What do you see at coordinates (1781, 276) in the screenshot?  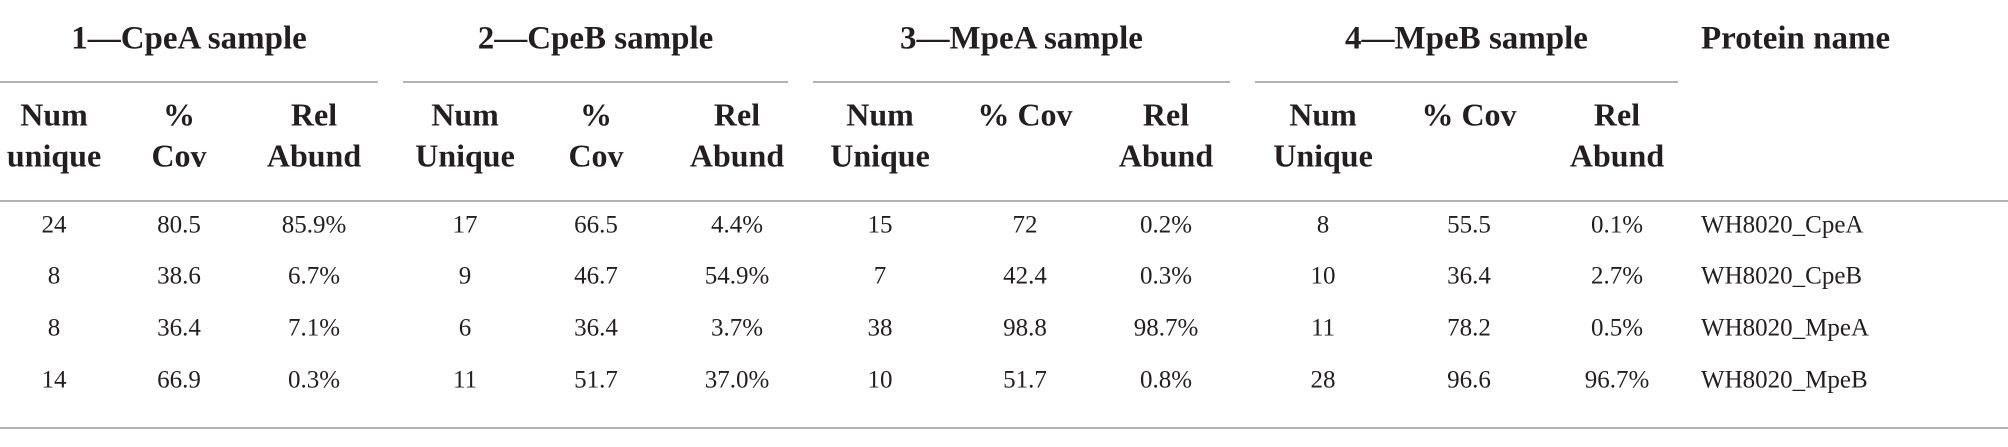 I see `protein-cell: WH8020_CpeB` at bounding box center [1781, 276].